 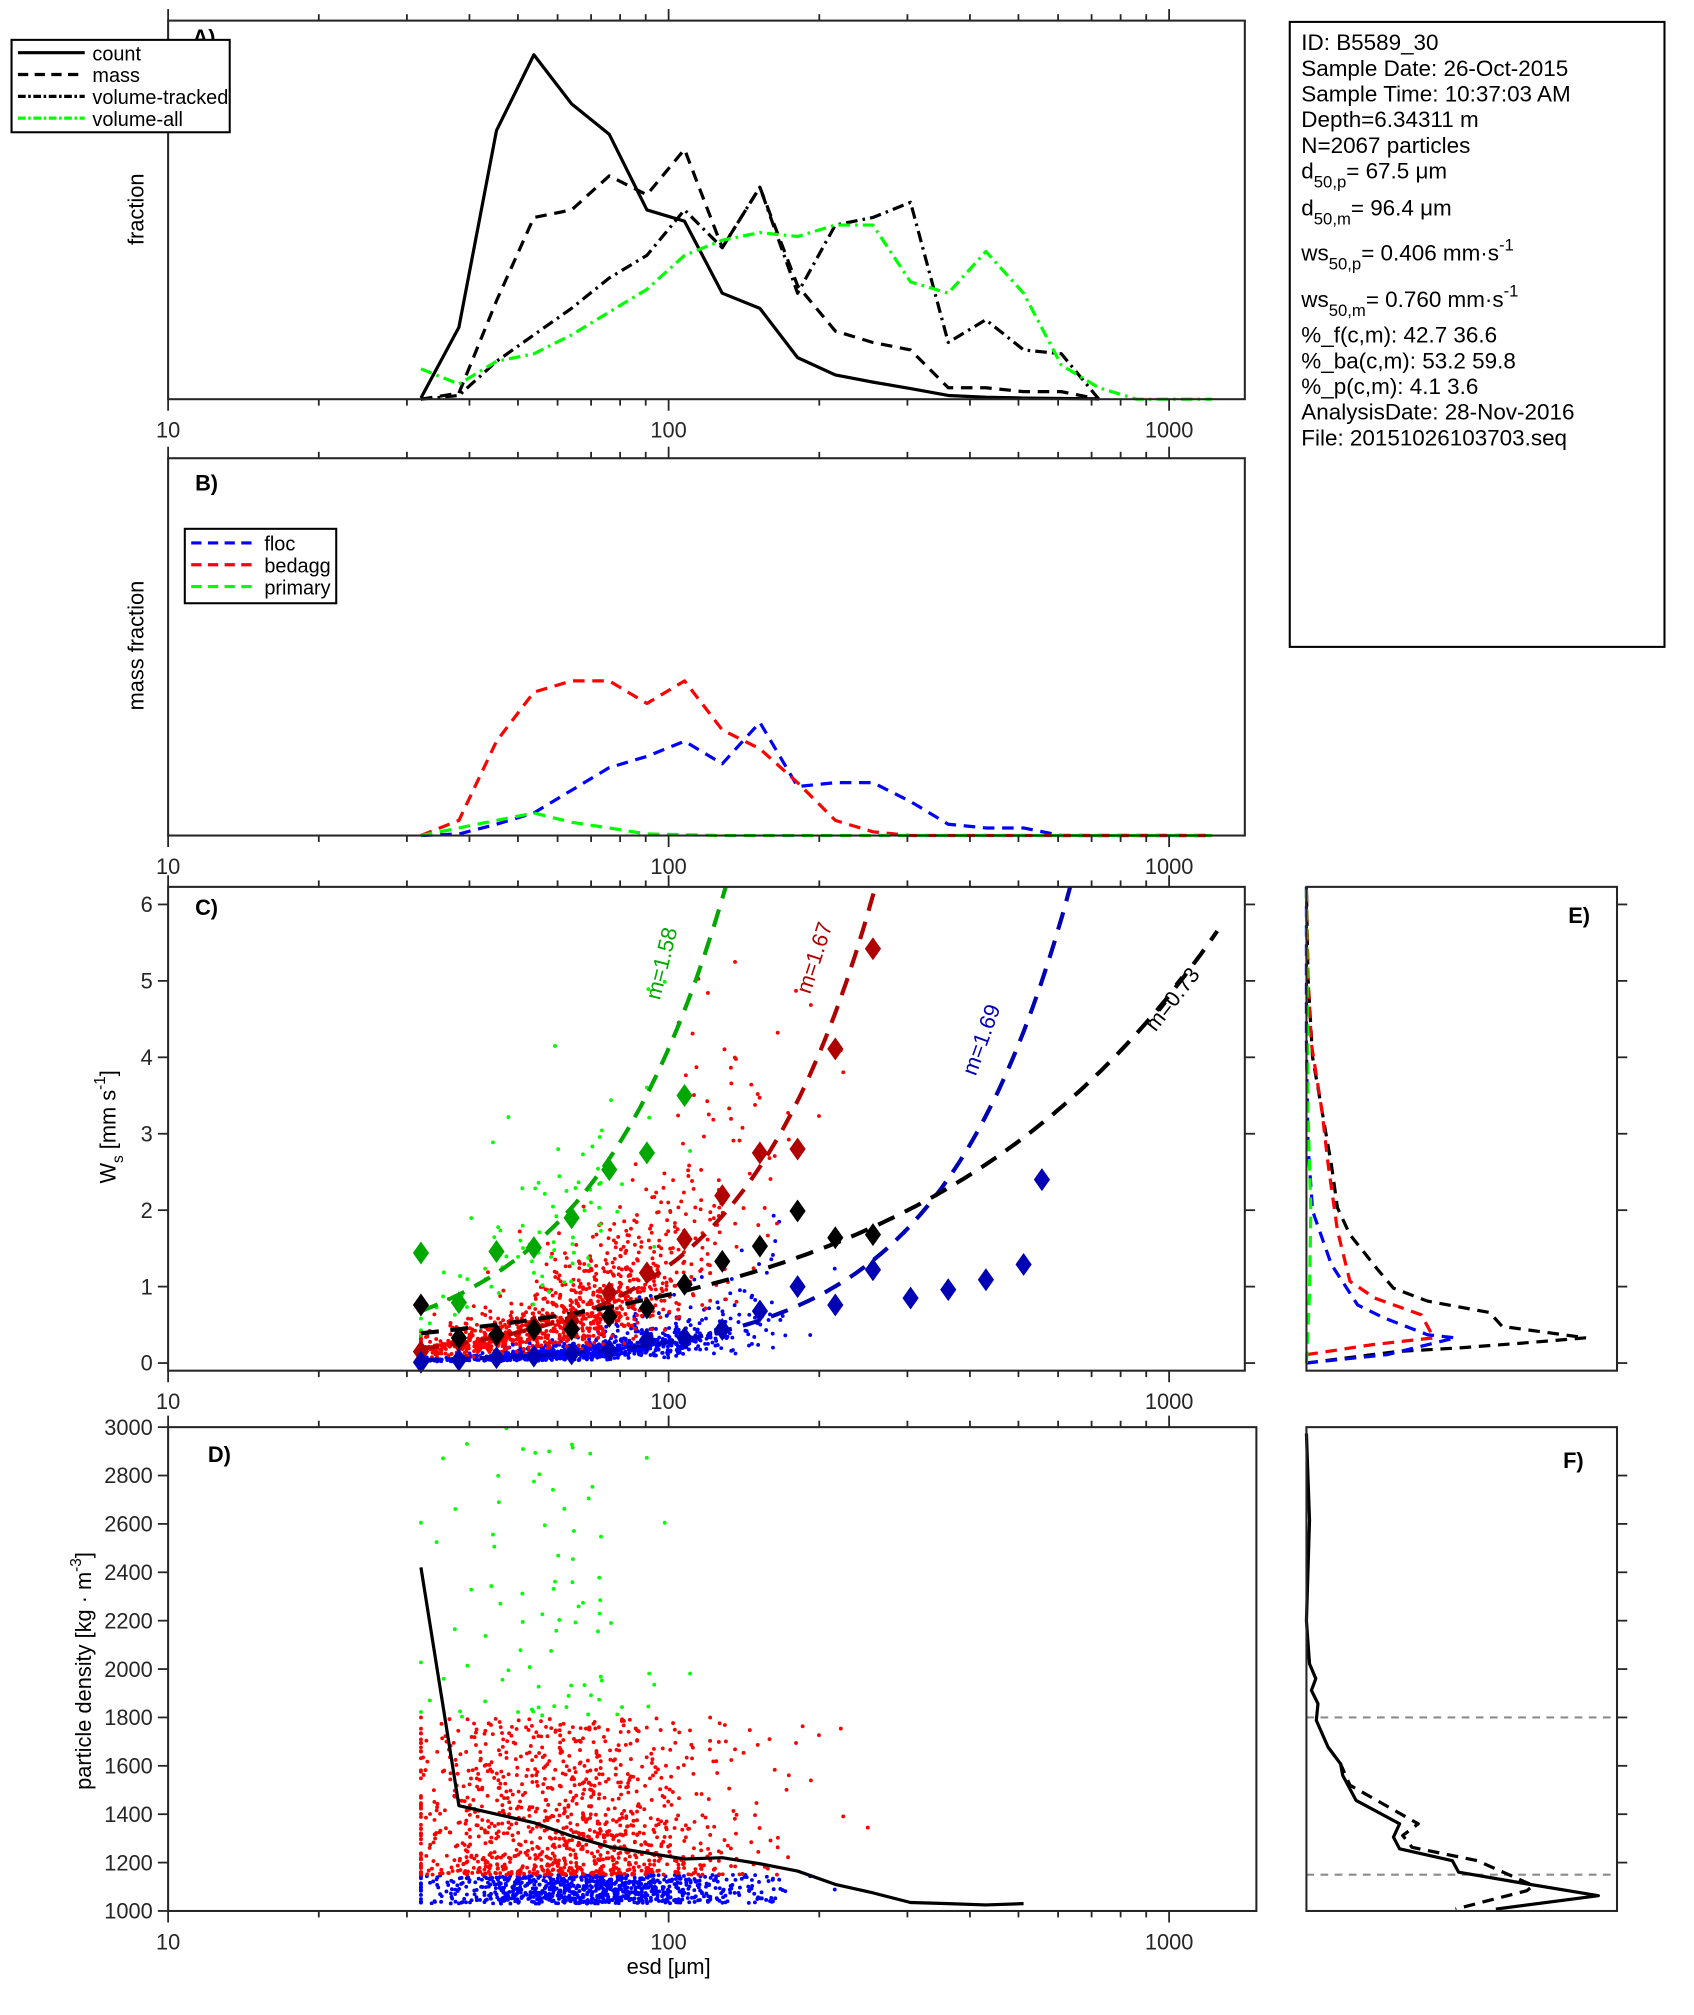 What do you see at coordinates (128, 1427) in the screenshot?
I see `y-tick-label: 3000` at bounding box center [128, 1427].